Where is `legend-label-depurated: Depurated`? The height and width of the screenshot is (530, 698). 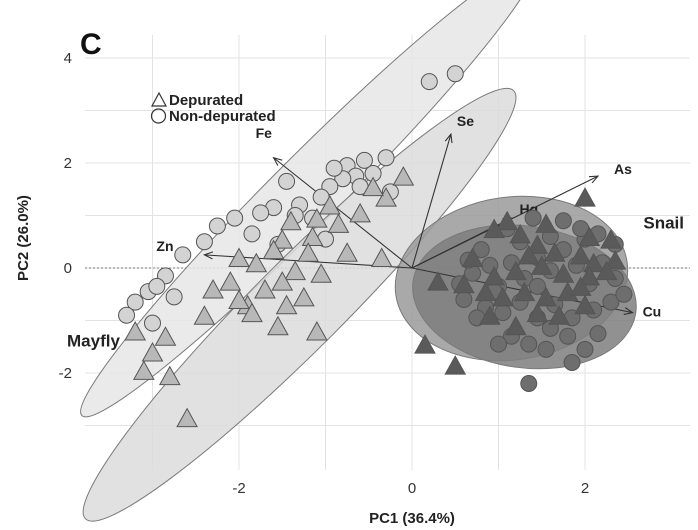
legend-label-depurated: Depurated is located at coordinates (206, 100).